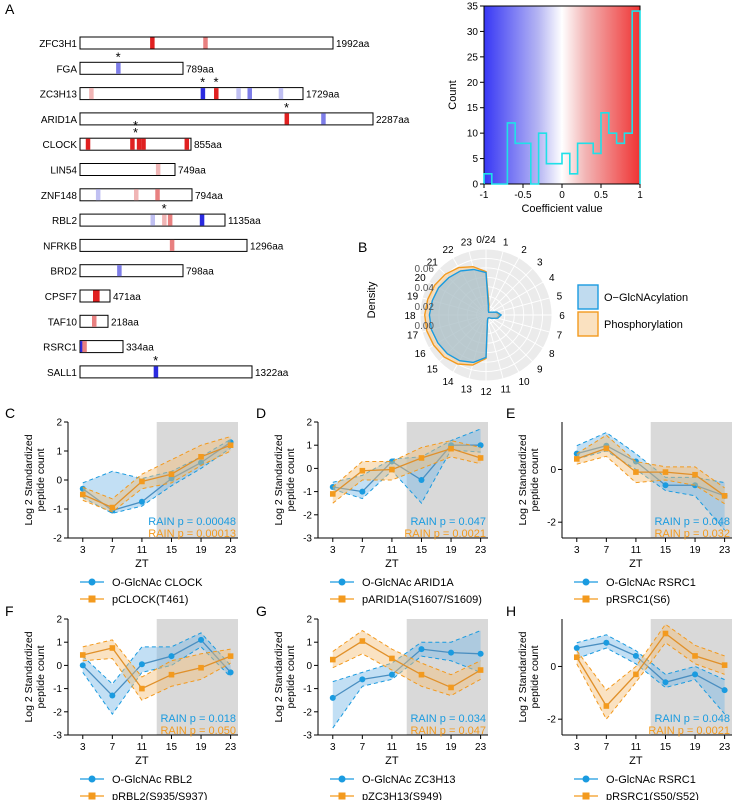 Image resolution: width=736 pixels, height=800 pixels. Describe the element at coordinates (422, 747) in the screenshot. I see `x-tick-label: 15` at that location.